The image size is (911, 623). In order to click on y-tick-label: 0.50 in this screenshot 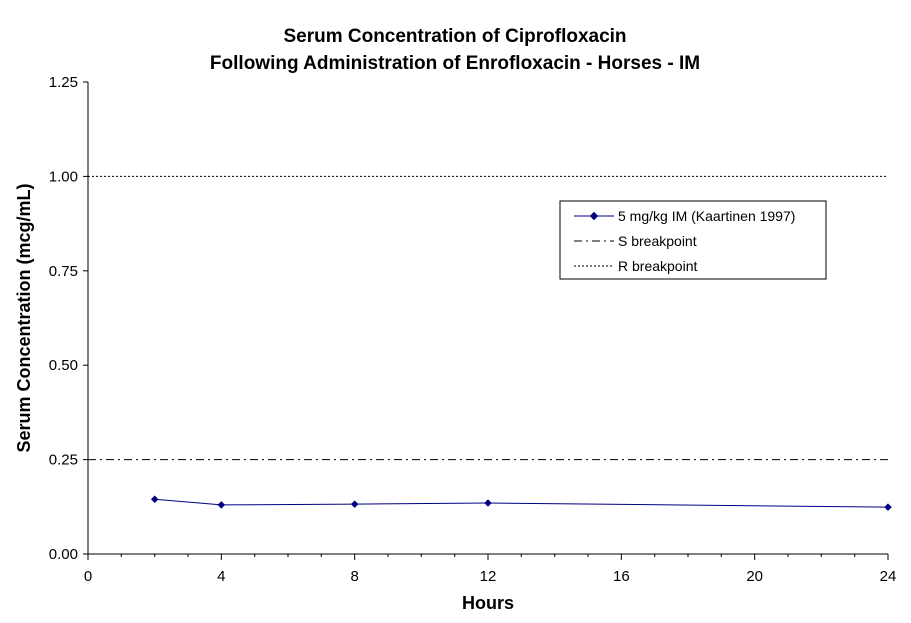, I will do `click(63, 365)`.